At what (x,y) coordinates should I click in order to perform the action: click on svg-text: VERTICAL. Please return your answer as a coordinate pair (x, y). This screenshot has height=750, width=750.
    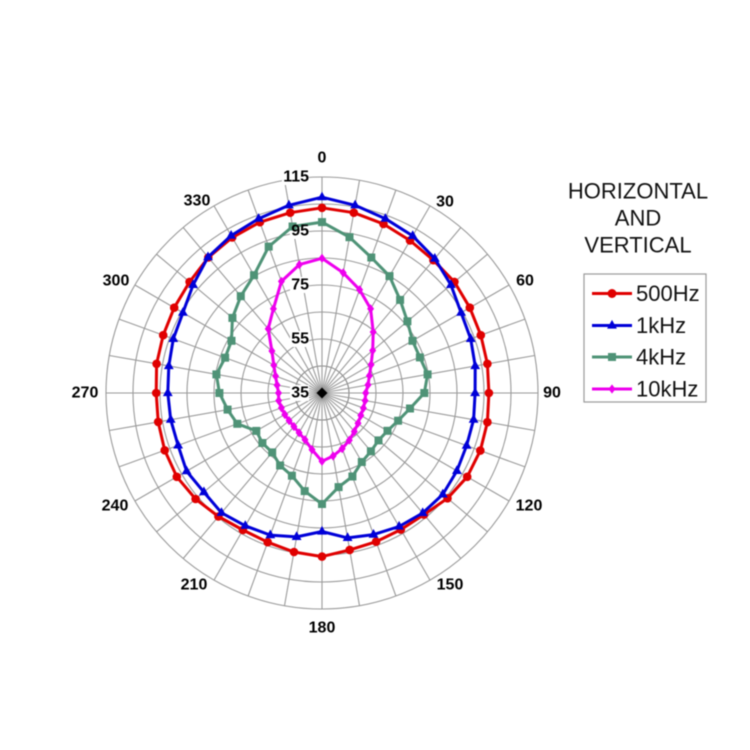
    Looking at the image, I should click on (637, 245).